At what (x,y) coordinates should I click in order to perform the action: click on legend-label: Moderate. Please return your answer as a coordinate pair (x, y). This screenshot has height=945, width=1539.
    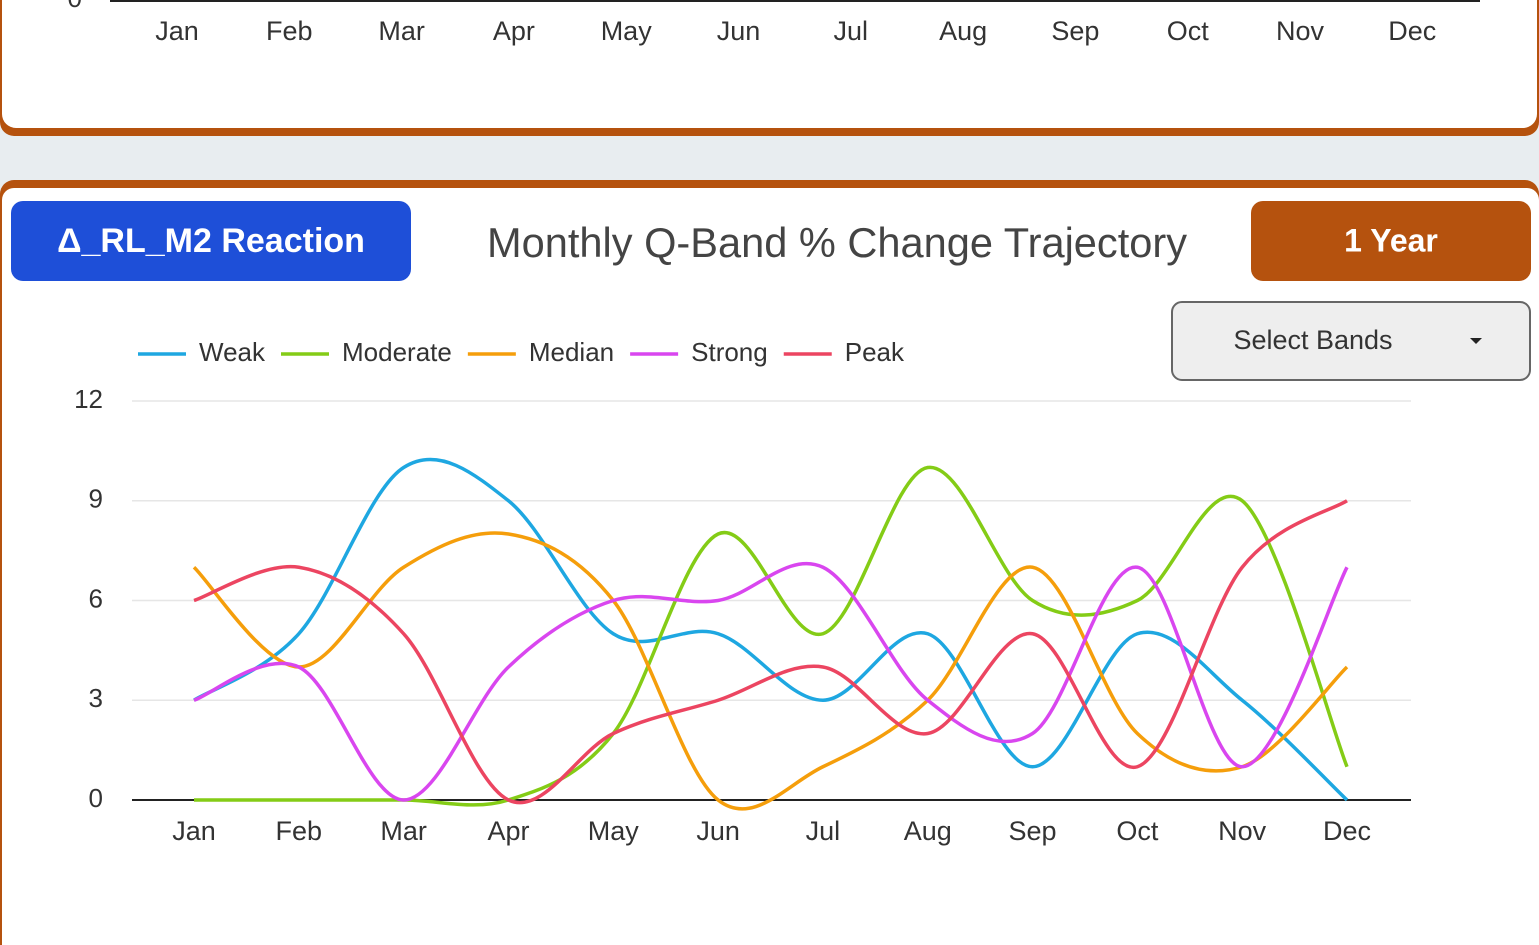
    Looking at the image, I should click on (397, 352).